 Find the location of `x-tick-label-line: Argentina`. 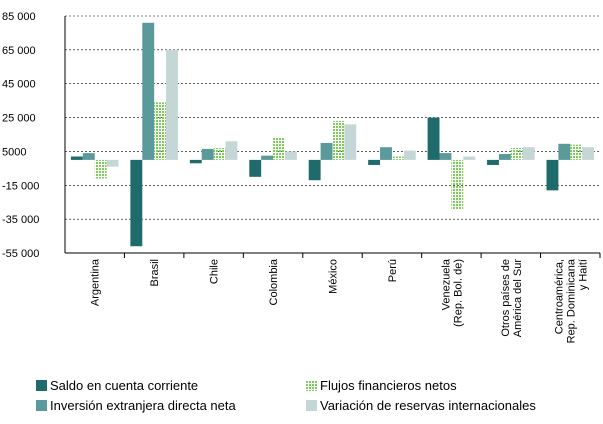

x-tick-label-line: Argentina is located at coordinates (96, 282).